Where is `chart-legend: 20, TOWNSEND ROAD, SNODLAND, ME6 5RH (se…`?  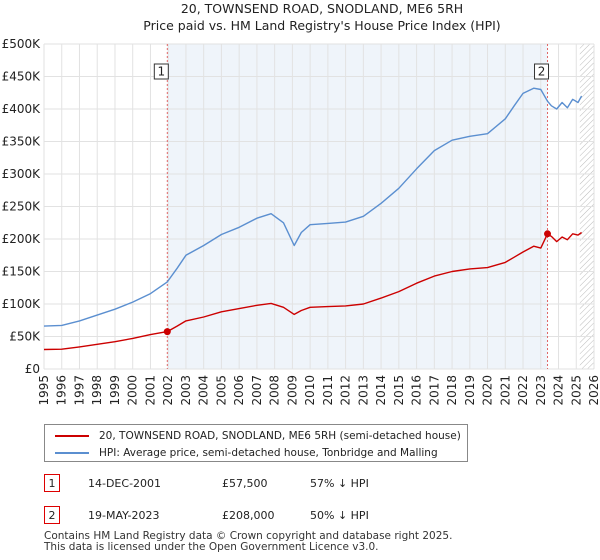
chart-legend: 20, TOWNSEND ROAD, SNODLAND, ME6 5RH (se… is located at coordinates (256, 443).